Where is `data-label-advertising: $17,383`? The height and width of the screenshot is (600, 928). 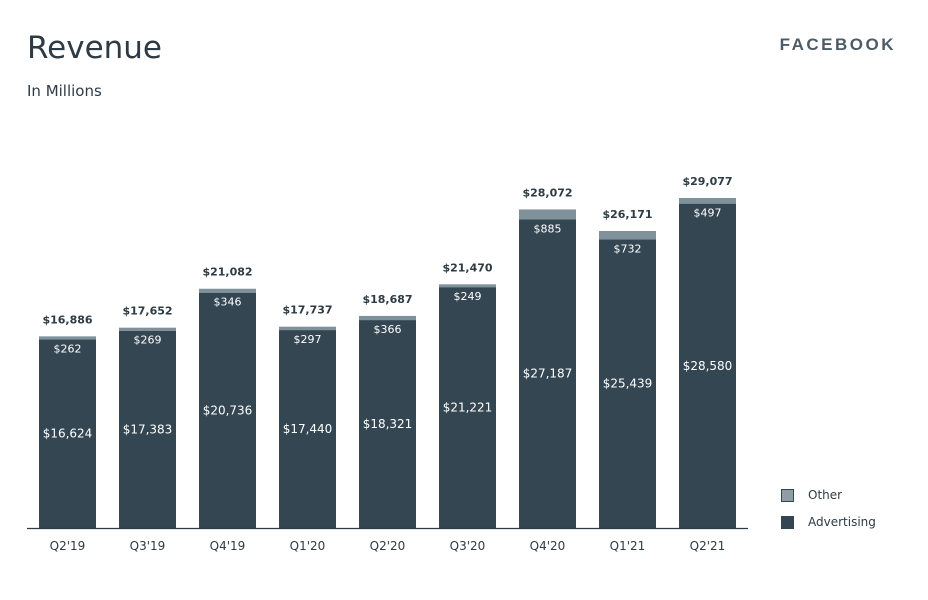
data-label-advertising: $17,383 is located at coordinates (148, 429).